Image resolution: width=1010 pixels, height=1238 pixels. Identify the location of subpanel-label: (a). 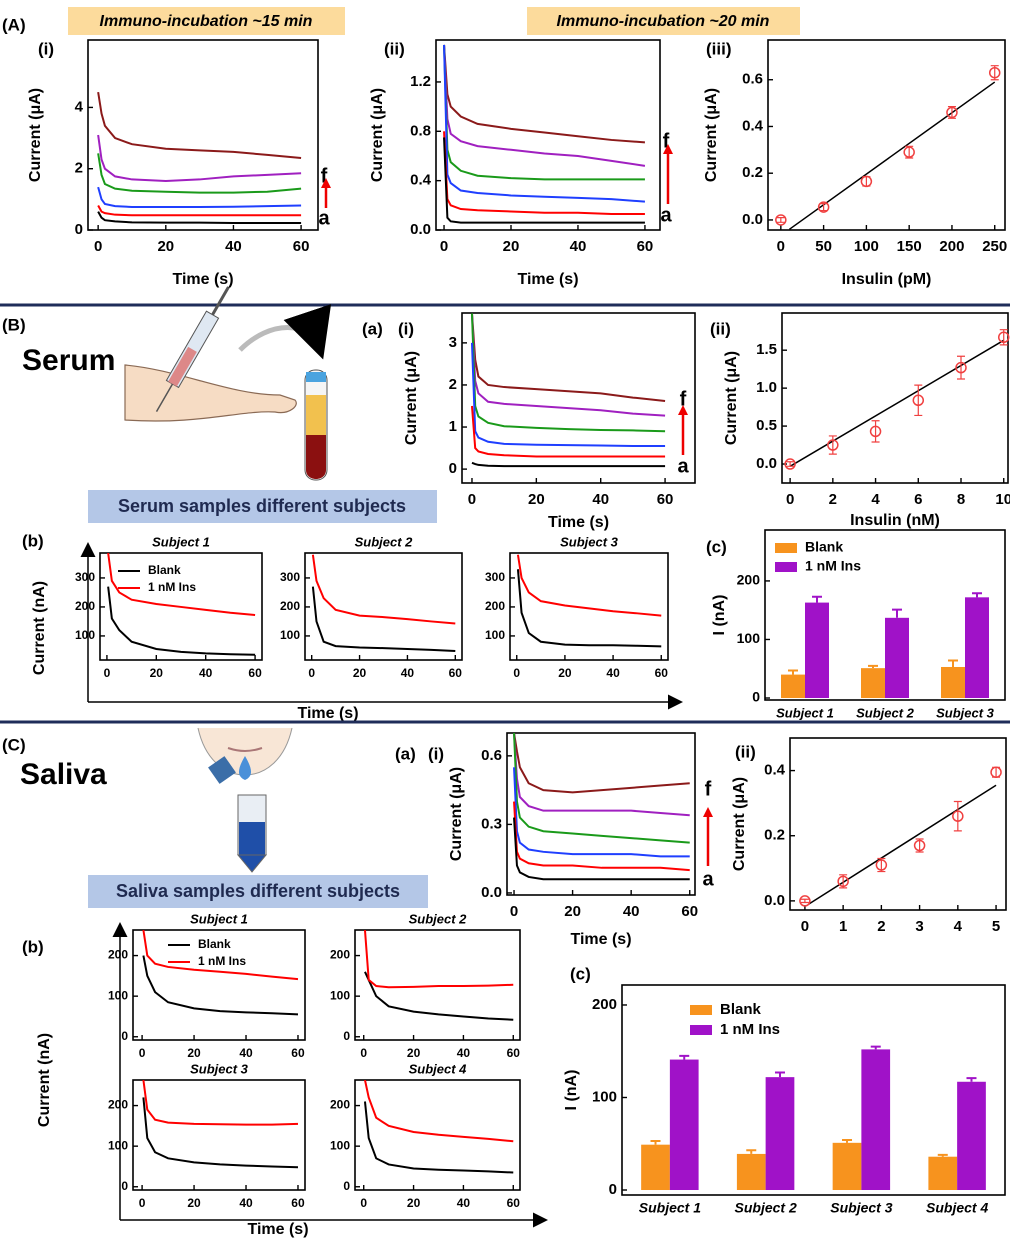
(372, 328).